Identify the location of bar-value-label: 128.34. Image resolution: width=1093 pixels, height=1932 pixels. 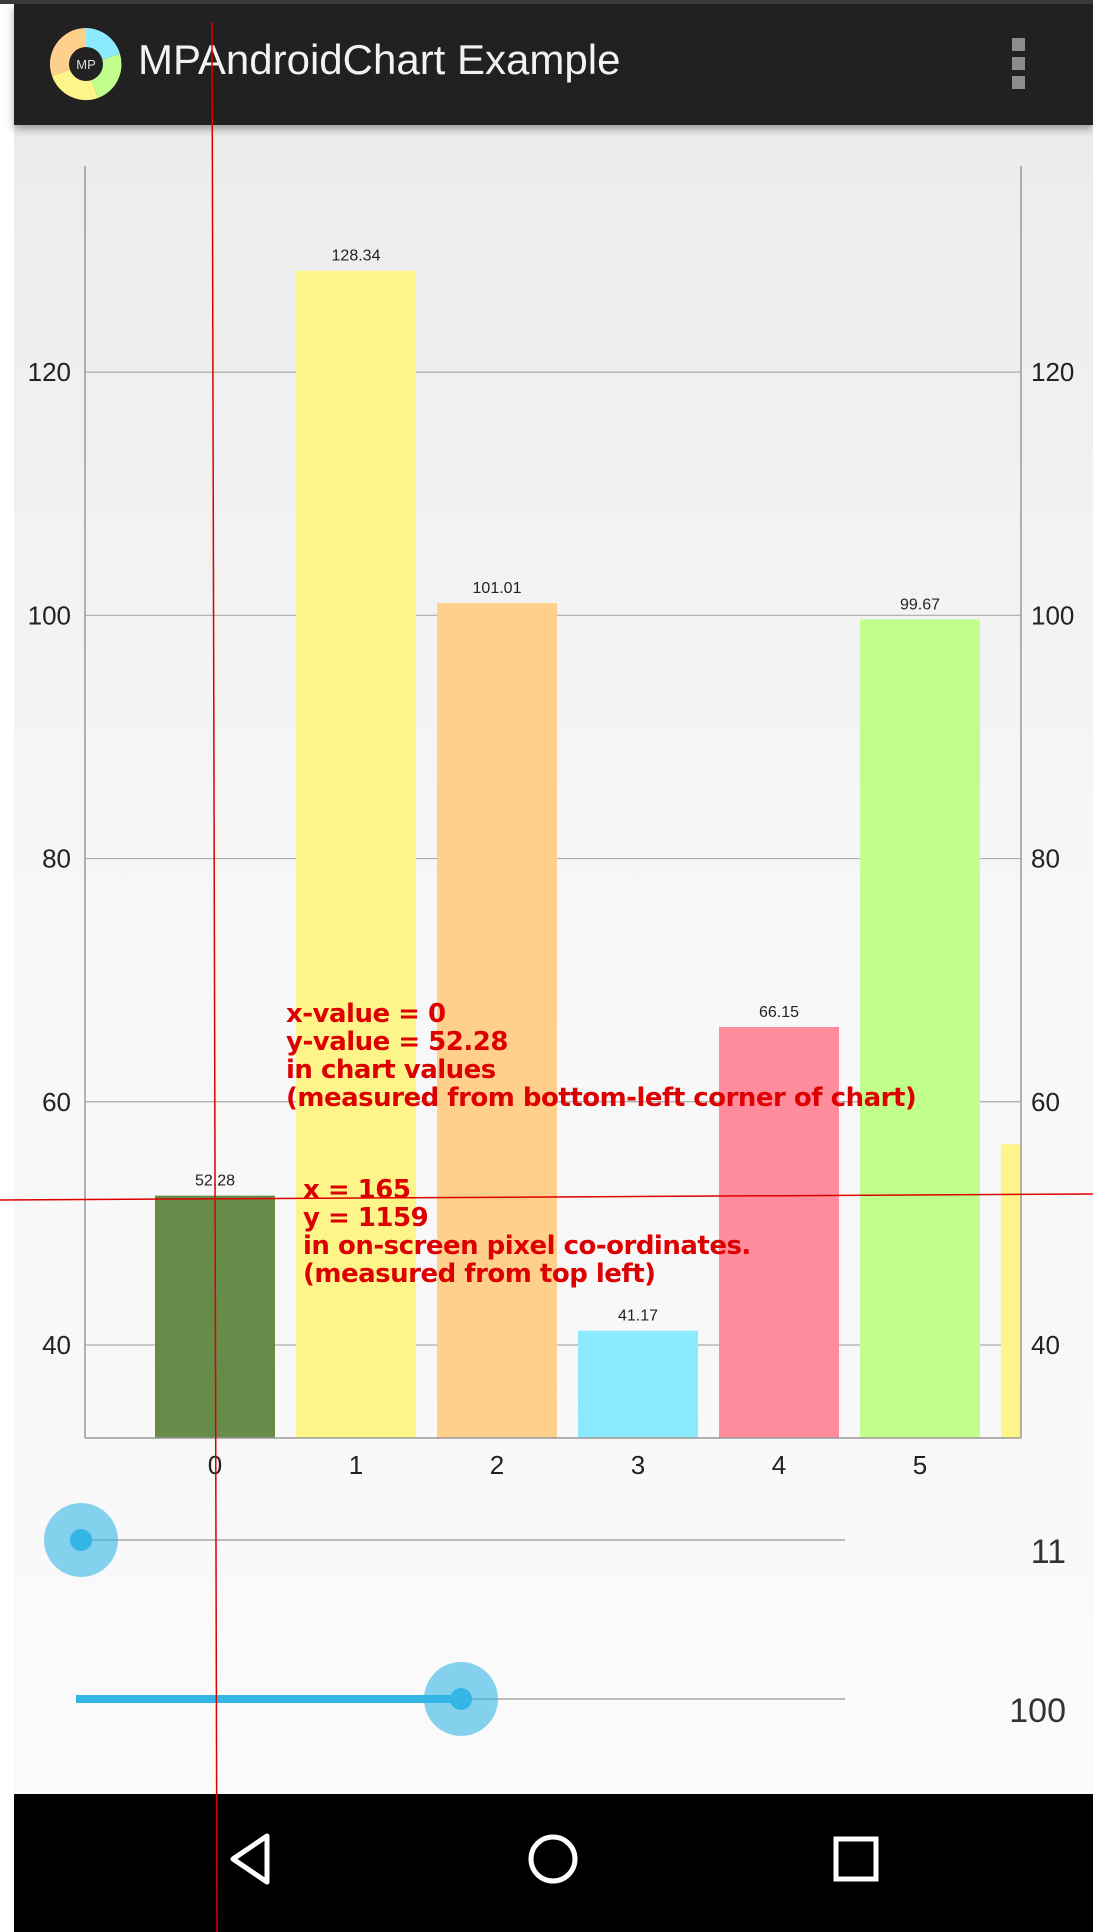
(356, 256).